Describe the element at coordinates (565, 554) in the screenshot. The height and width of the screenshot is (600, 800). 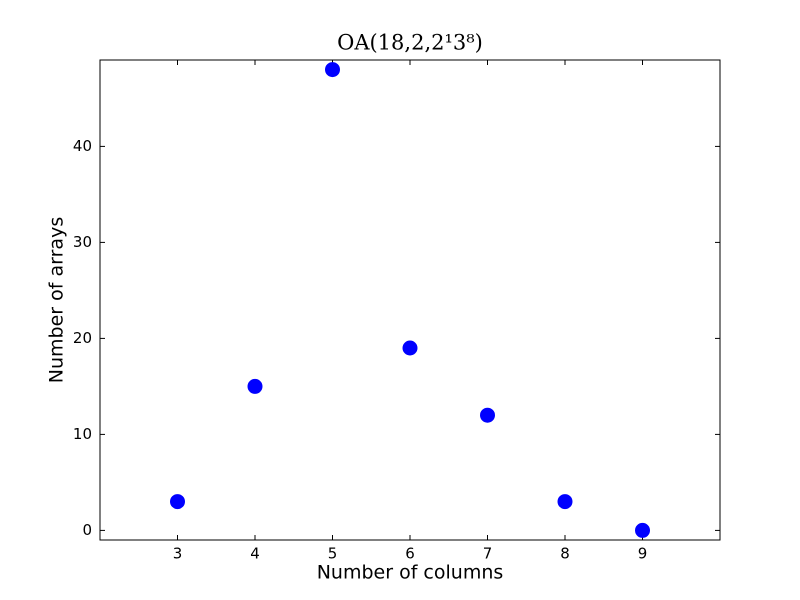
I see `x-tick-label: 8` at that location.